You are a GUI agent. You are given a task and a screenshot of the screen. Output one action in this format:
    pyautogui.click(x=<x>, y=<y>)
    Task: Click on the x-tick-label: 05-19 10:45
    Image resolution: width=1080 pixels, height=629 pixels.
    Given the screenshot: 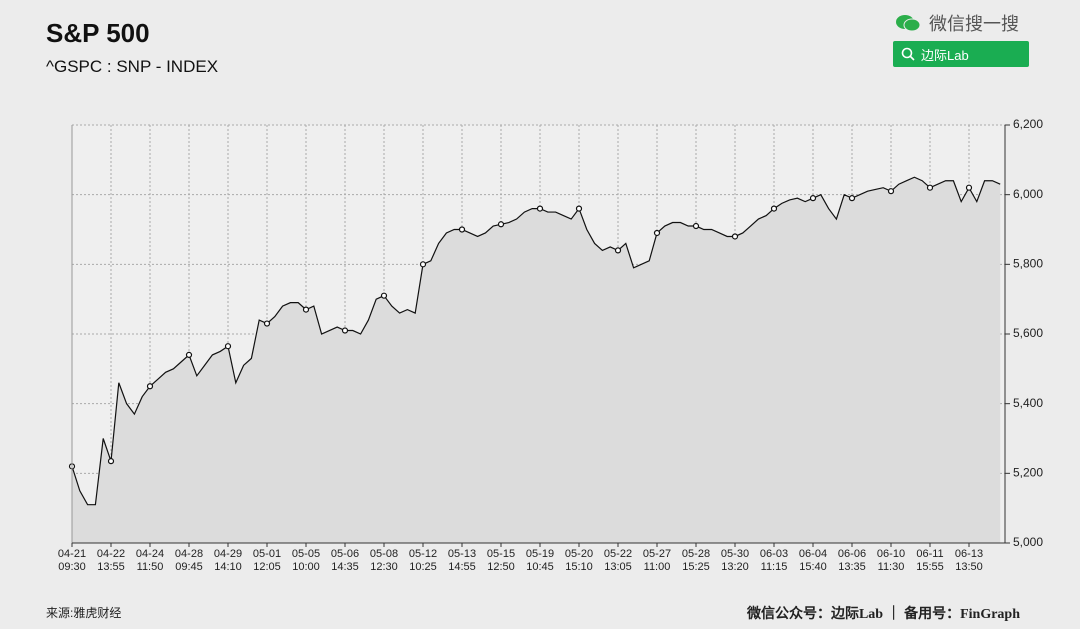 What is the action you would take?
    pyautogui.click(x=540, y=560)
    